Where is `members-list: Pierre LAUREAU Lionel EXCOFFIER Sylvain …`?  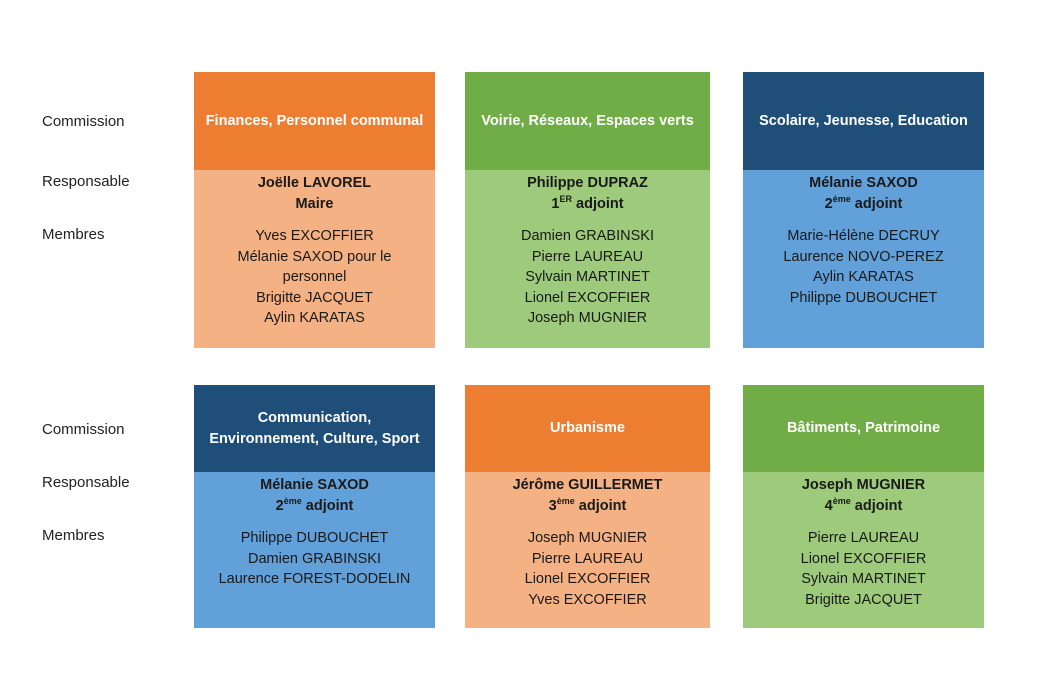
members-list: Pierre LAUREAU Lionel EXCOFFIER Sylvain … is located at coordinates (863, 569).